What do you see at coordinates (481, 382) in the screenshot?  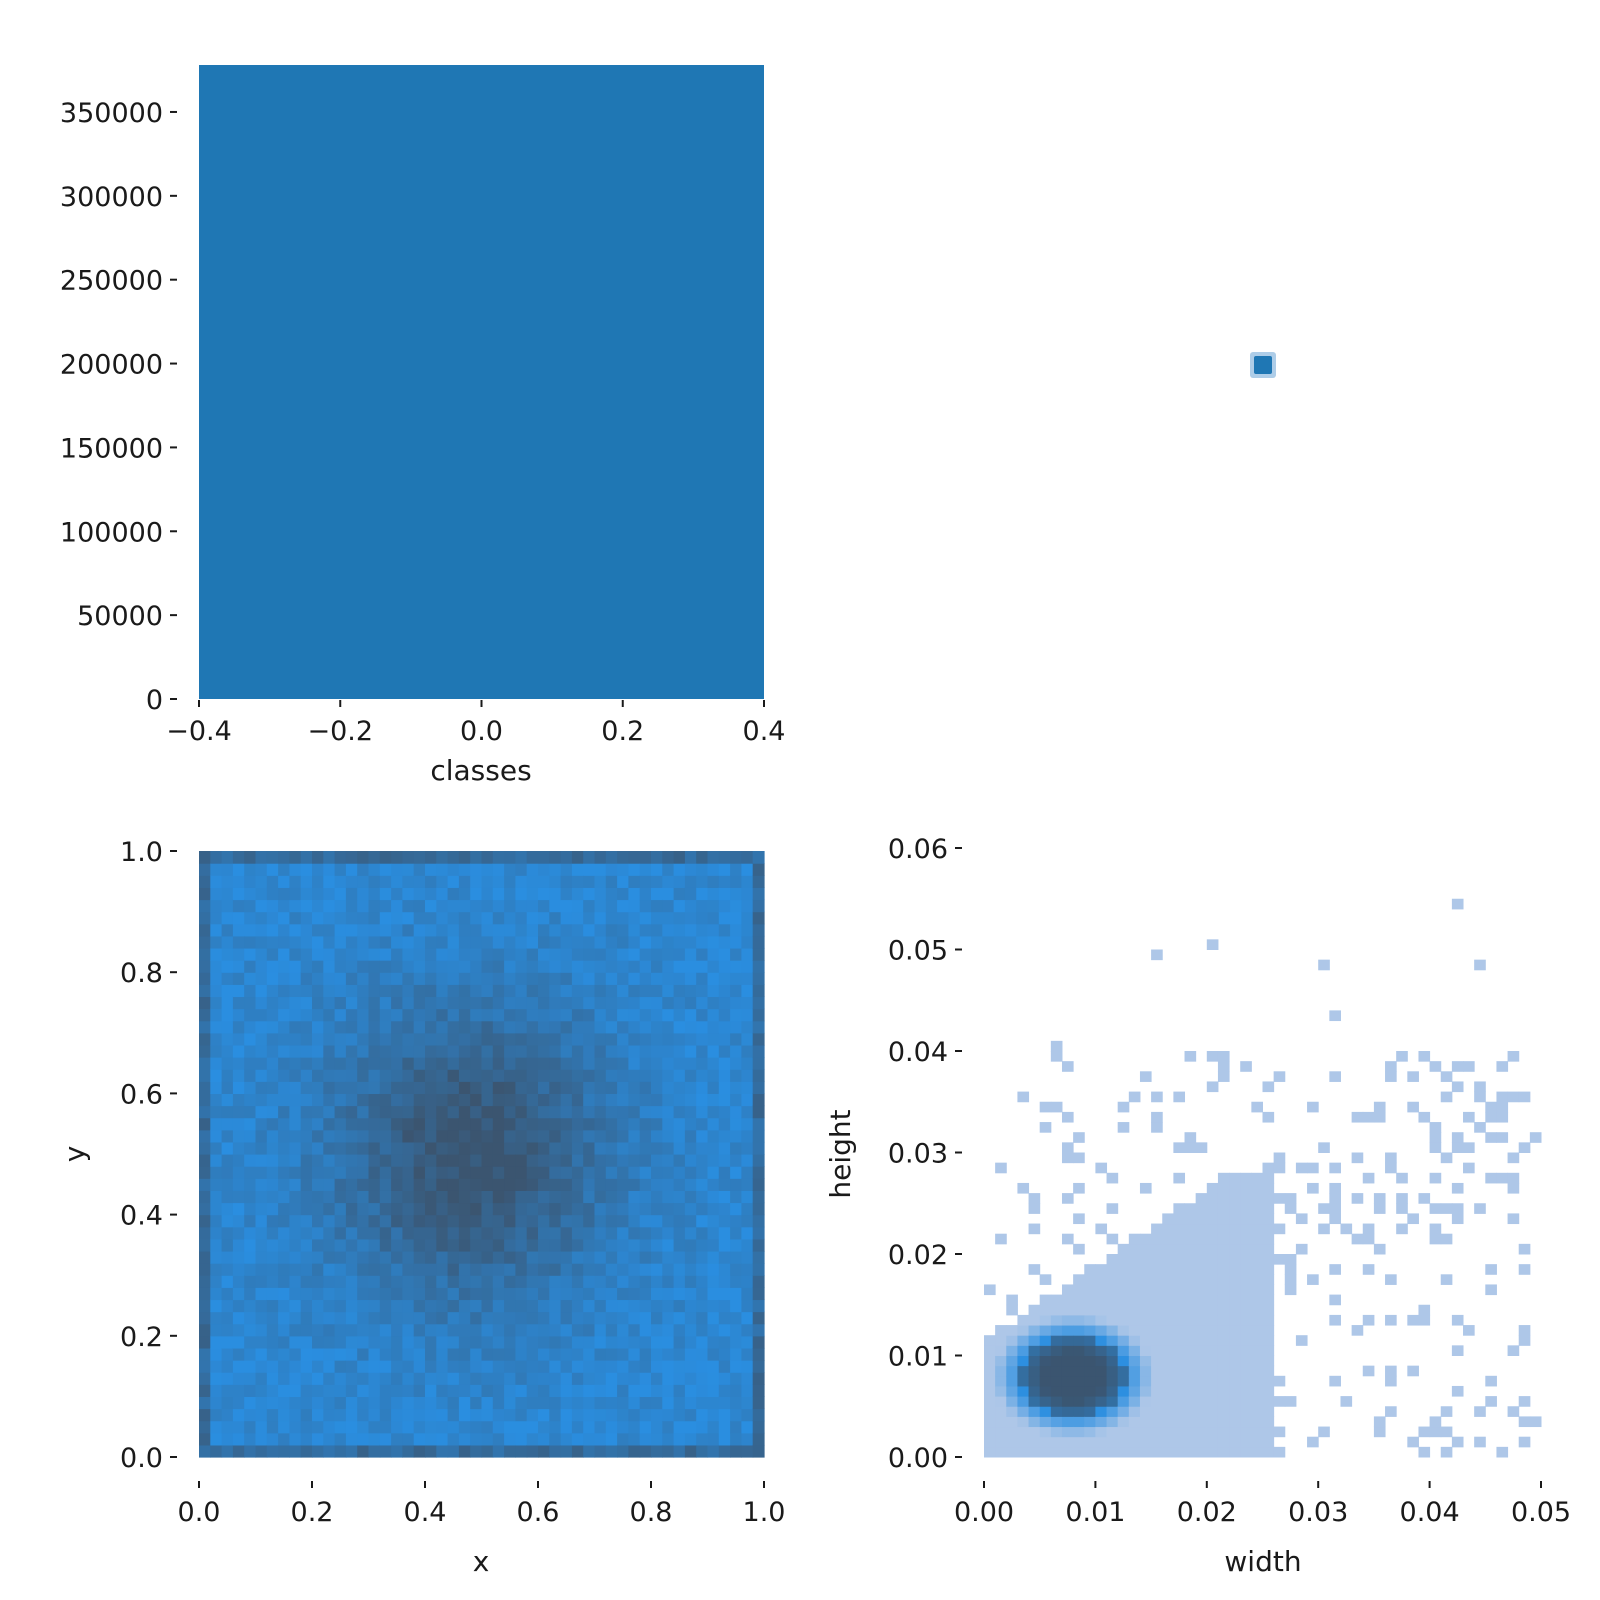 I see `classes-bar` at bounding box center [481, 382].